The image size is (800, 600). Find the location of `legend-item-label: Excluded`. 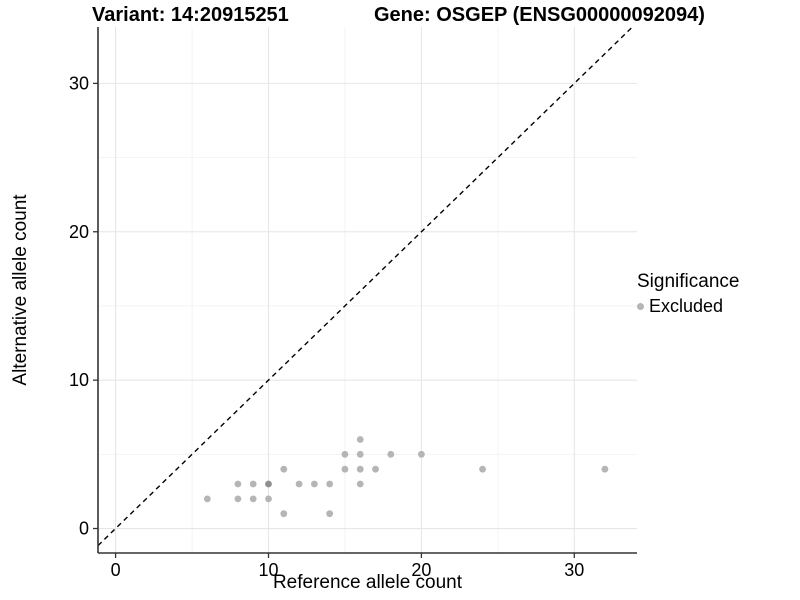

legend-item-label: Excluded is located at coordinates (686, 306).